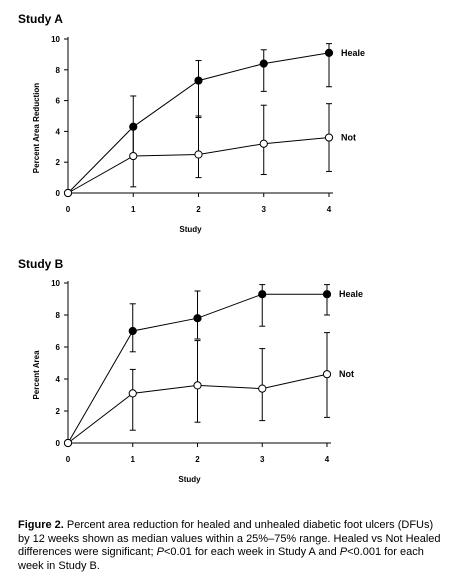 The height and width of the screenshot is (582, 454). I want to click on chart2-y-tick-label: 10, so click(55, 283).